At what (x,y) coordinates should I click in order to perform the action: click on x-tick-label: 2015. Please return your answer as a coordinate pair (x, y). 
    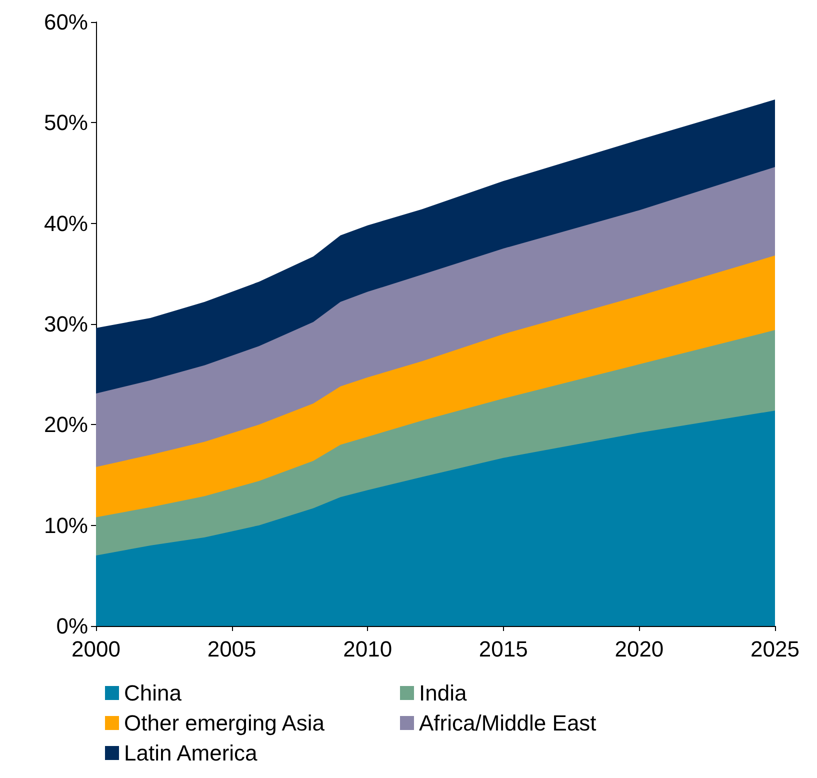
    Looking at the image, I should click on (503, 649).